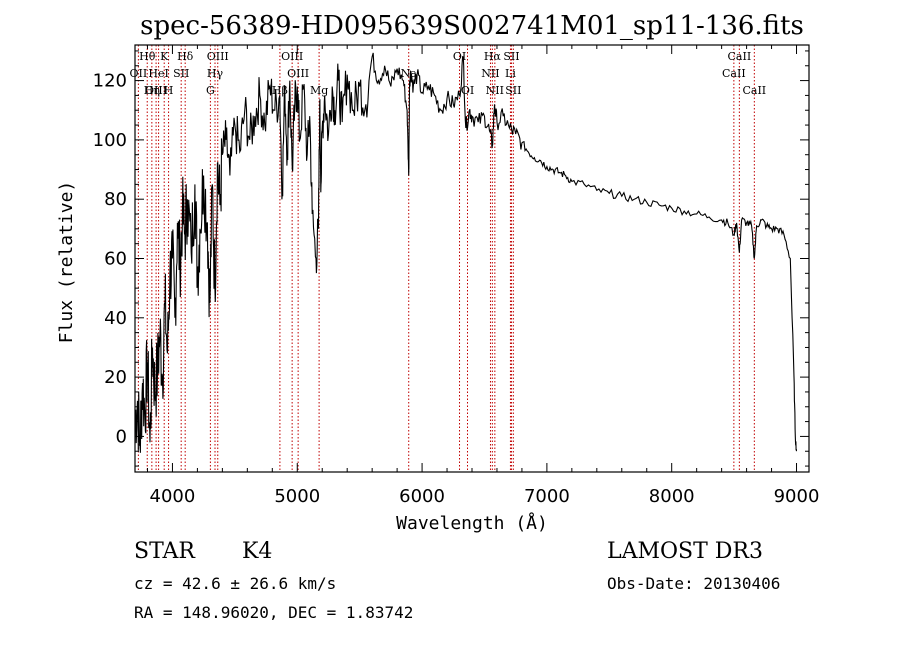 Image resolution: width=900 pixels, height=649 pixels. What do you see at coordinates (493, 56) in the screenshot?
I see `spectral-line-label: Hα` at bounding box center [493, 56].